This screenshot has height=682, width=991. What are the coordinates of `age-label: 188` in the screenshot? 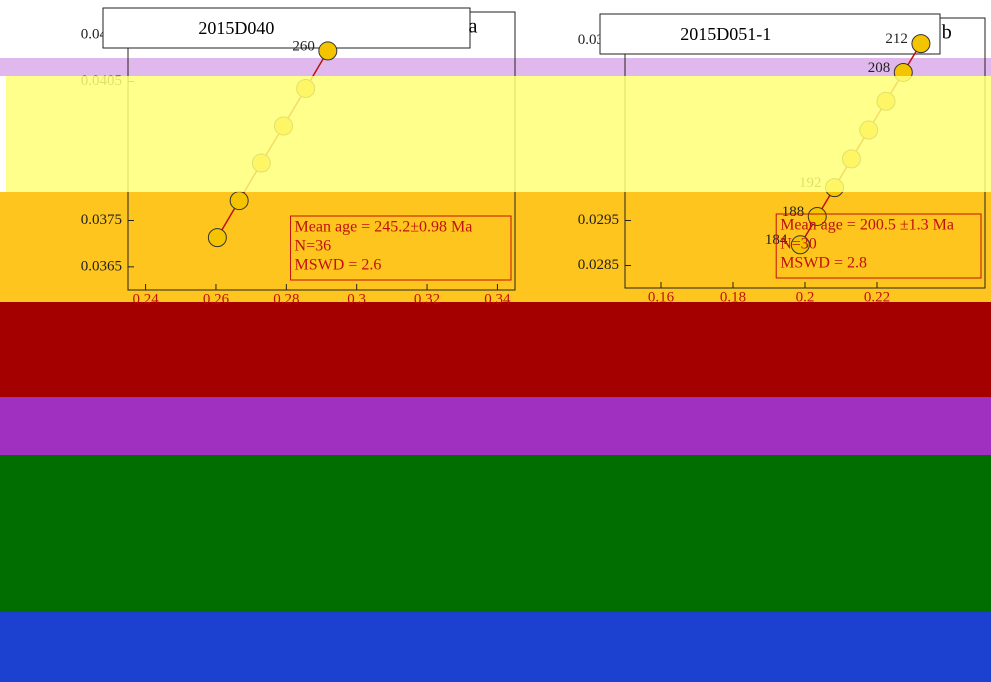 It's located at (793, 212).